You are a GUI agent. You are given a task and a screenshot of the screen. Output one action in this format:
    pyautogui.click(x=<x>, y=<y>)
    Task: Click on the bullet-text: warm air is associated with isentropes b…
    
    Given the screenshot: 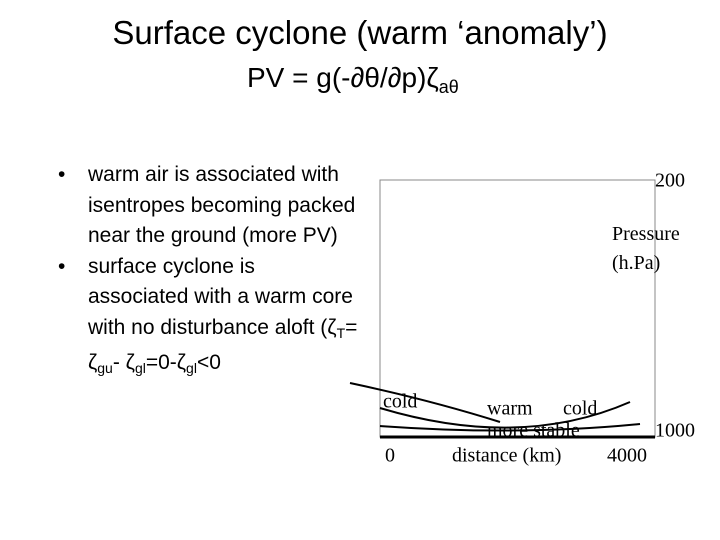 What is the action you would take?
    pyautogui.click(x=222, y=205)
    